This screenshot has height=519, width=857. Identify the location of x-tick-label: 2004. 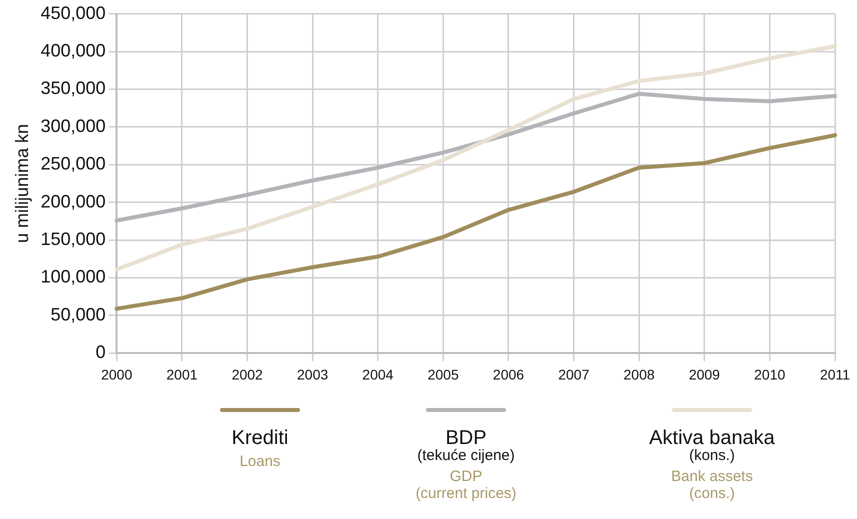
(378, 374).